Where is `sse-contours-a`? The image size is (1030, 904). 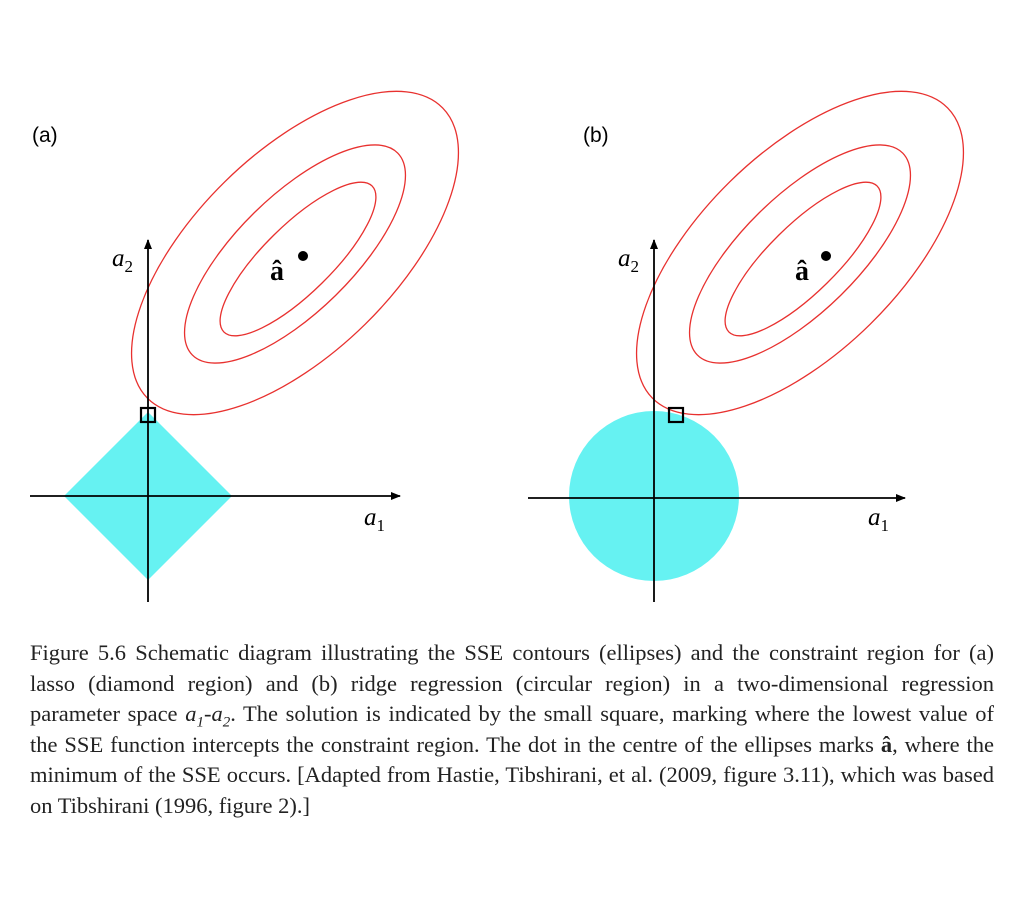 sse-contours-a is located at coordinates (295, 253).